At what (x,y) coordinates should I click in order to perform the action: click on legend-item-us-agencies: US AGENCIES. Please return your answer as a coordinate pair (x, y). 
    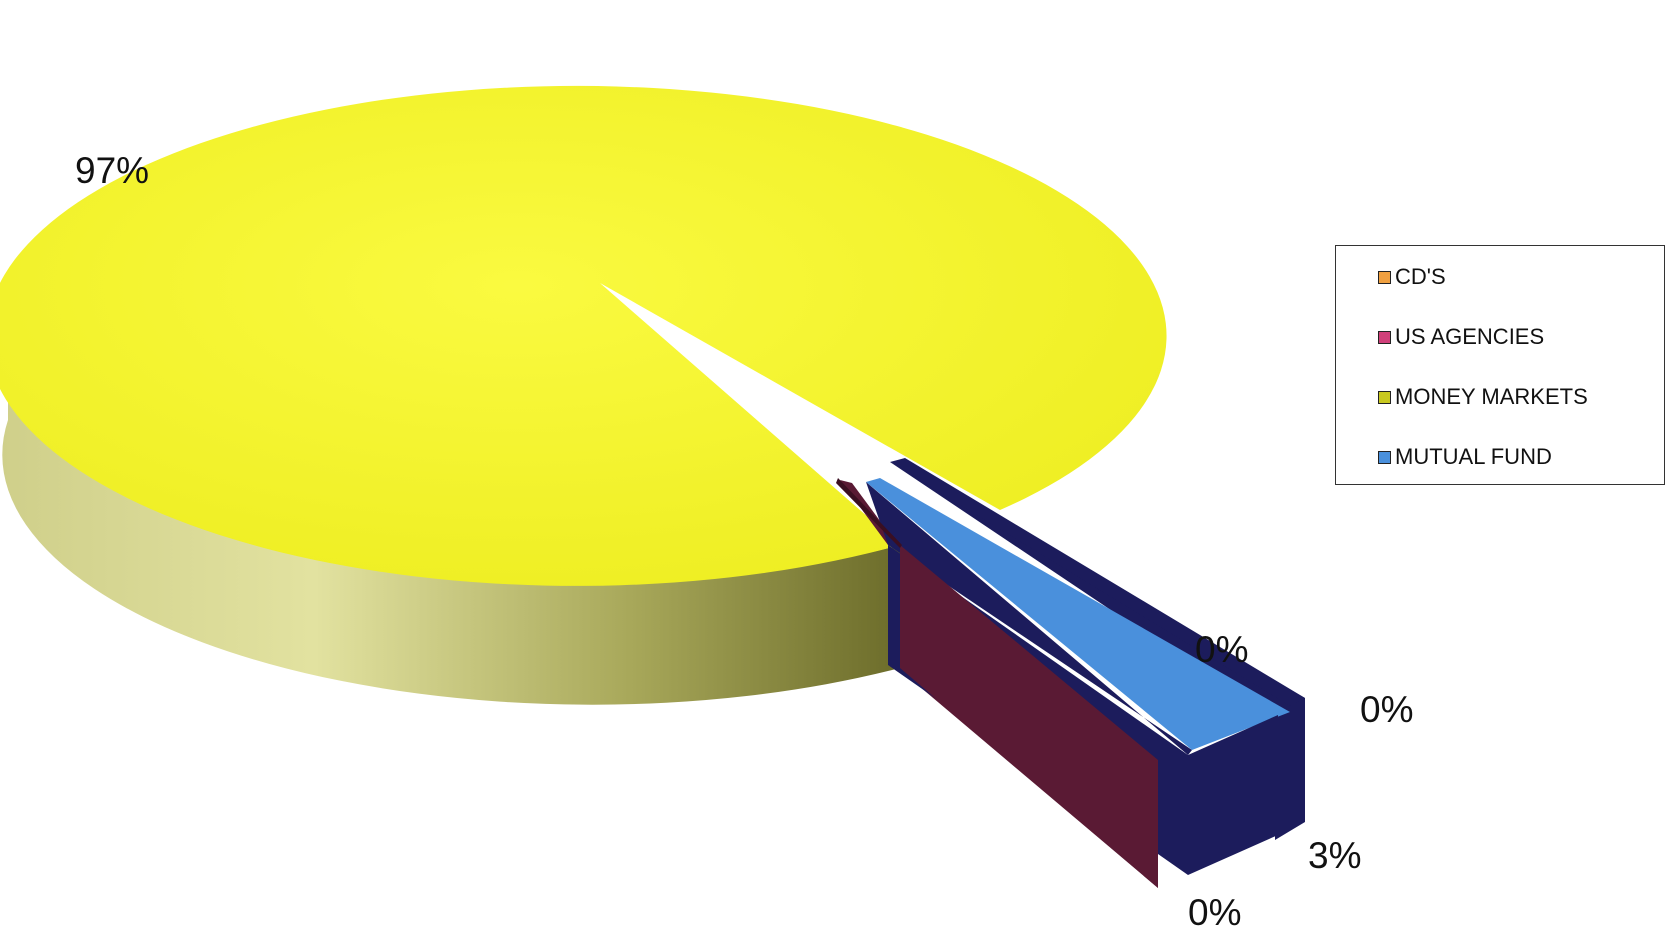
    Looking at the image, I should click on (1461, 337).